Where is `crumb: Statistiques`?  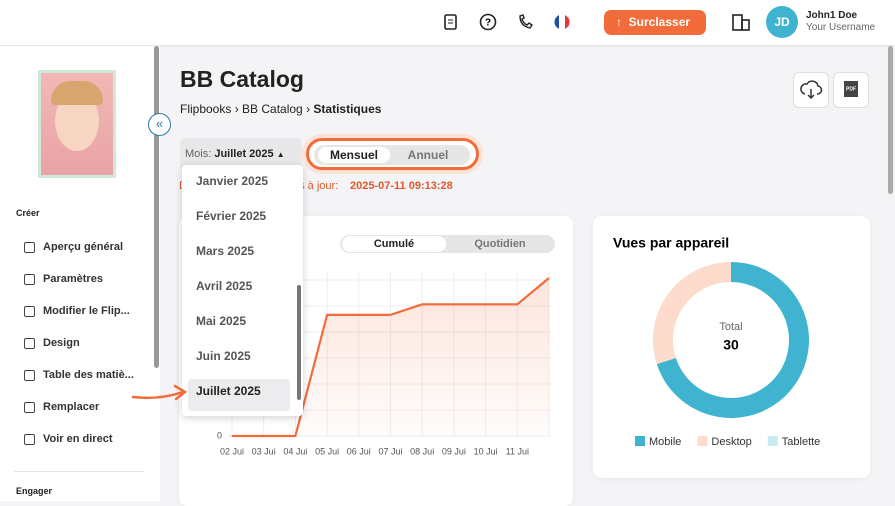 crumb: Statistiques is located at coordinates (347, 109).